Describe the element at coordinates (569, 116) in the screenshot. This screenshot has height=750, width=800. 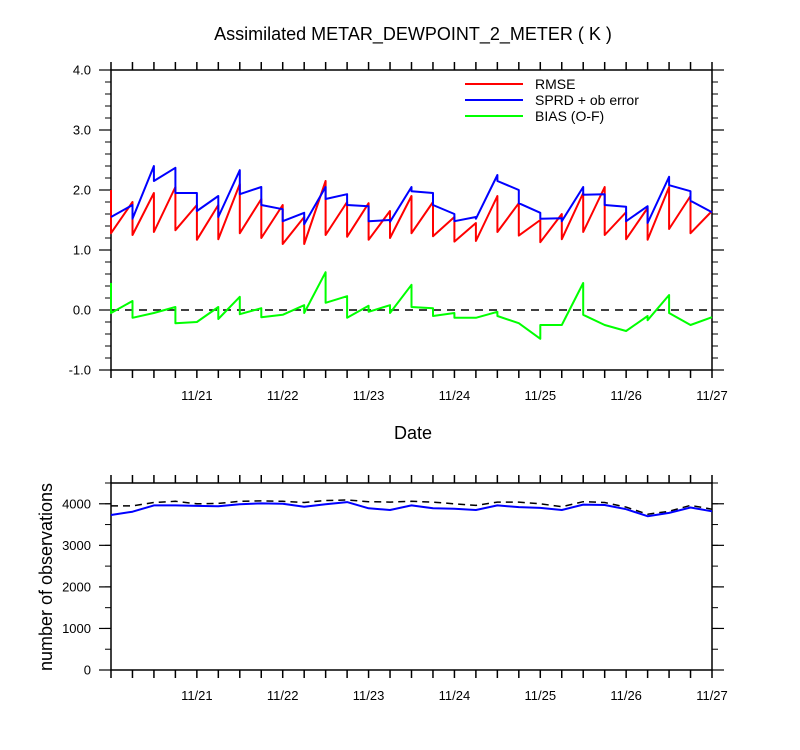
I see `legend-label: BIAS (O-F)` at that location.